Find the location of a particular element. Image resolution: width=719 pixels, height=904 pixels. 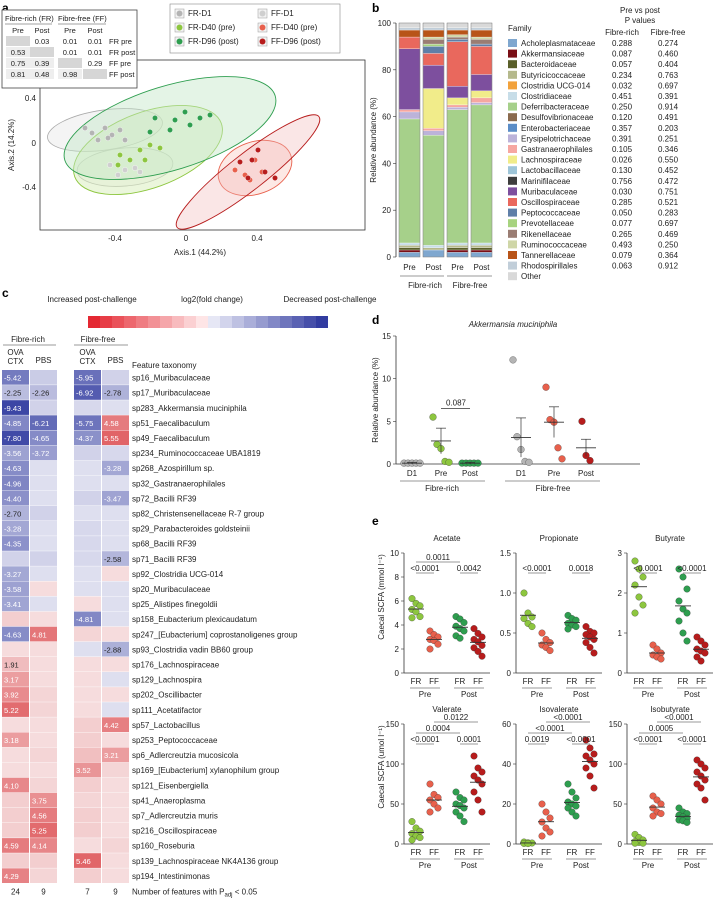

panel-b-label: b is located at coordinates (375, 8).